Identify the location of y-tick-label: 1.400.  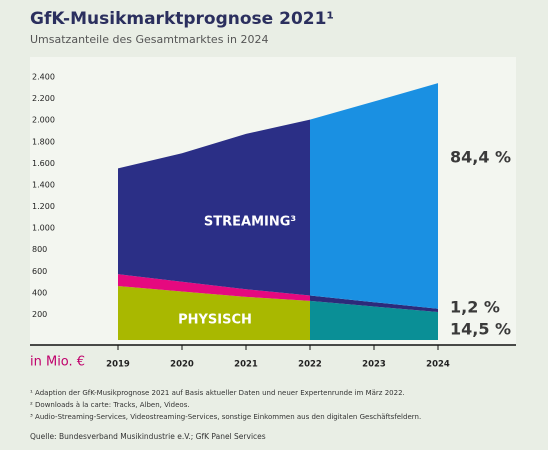
(43, 184).